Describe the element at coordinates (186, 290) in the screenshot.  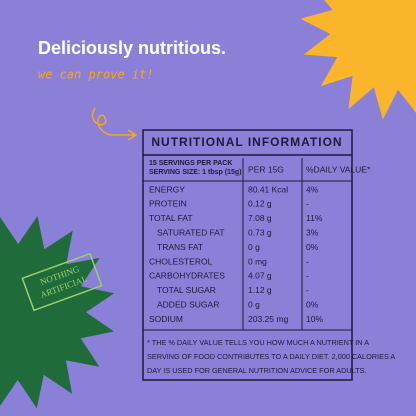
I see `nutrient-name: TOTAL SUGAR` at that location.